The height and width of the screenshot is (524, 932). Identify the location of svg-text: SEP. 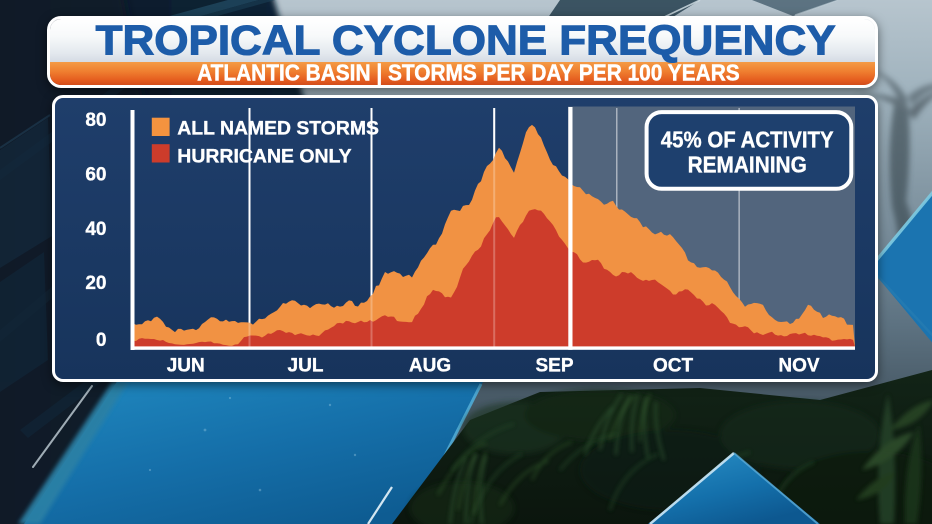
(554, 366).